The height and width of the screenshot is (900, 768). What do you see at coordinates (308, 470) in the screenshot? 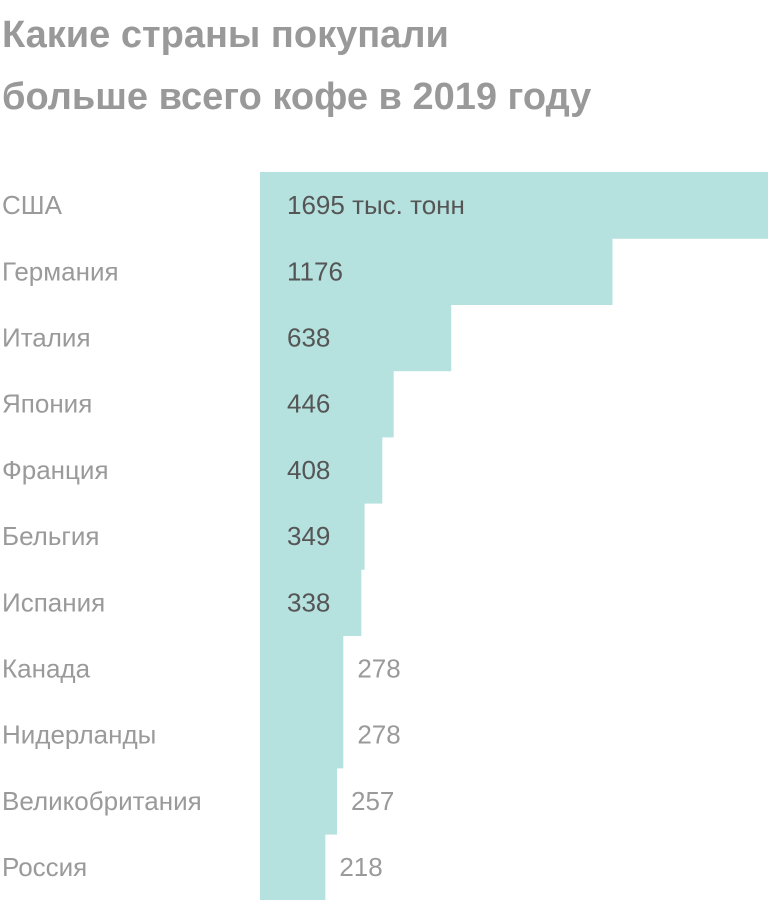
I see `value-label: 408` at bounding box center [308, 470].